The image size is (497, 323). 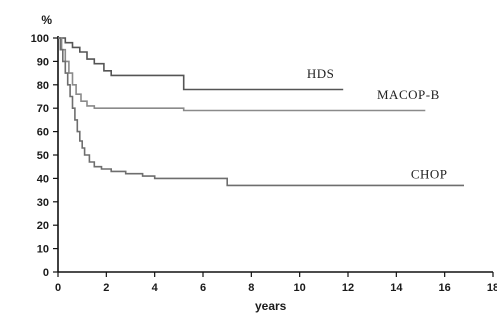 I want to click on x-tick-label: 14, so click(x=396, y=288).